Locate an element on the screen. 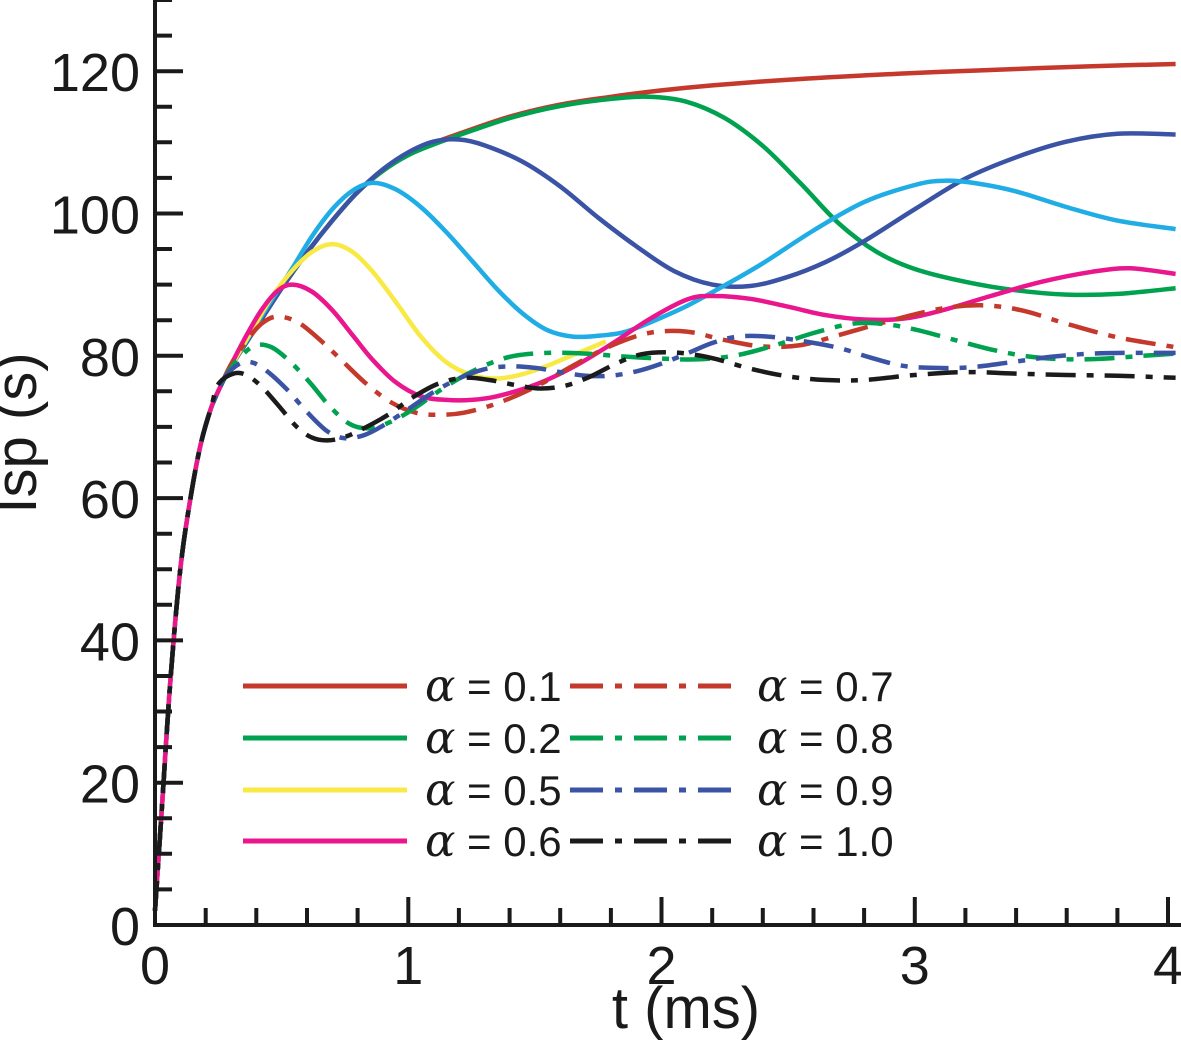 The width and height of the screenshot is (1181, 1040). legend-label: α = 0.7 is located at coordinates (825, 685).